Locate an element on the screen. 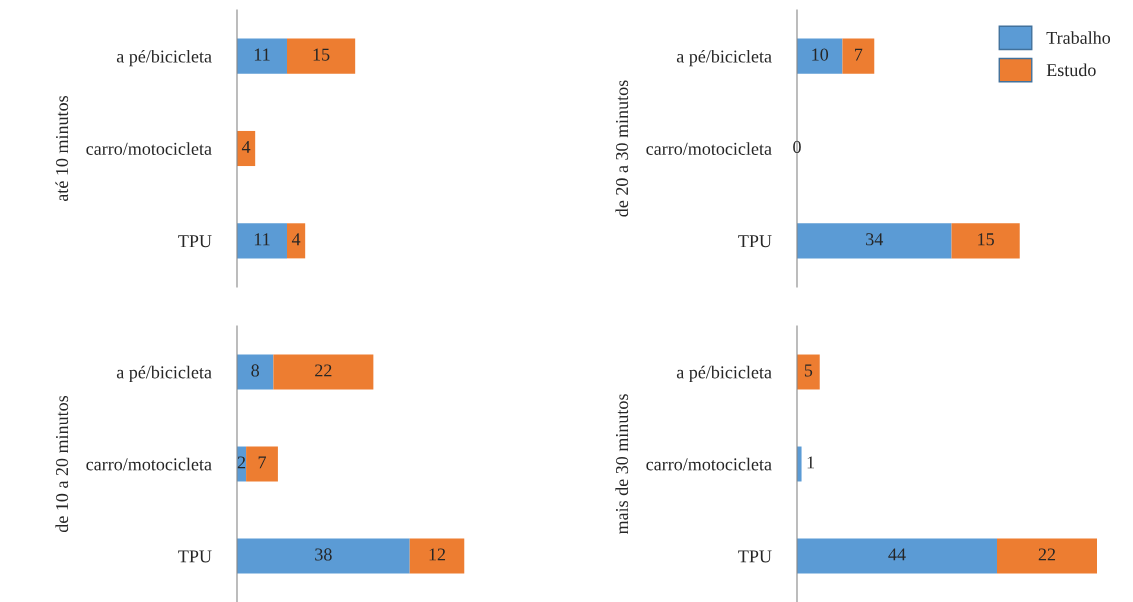  y-axis-title: de 10 a 20 minutos is located at coordinates (62, 464).